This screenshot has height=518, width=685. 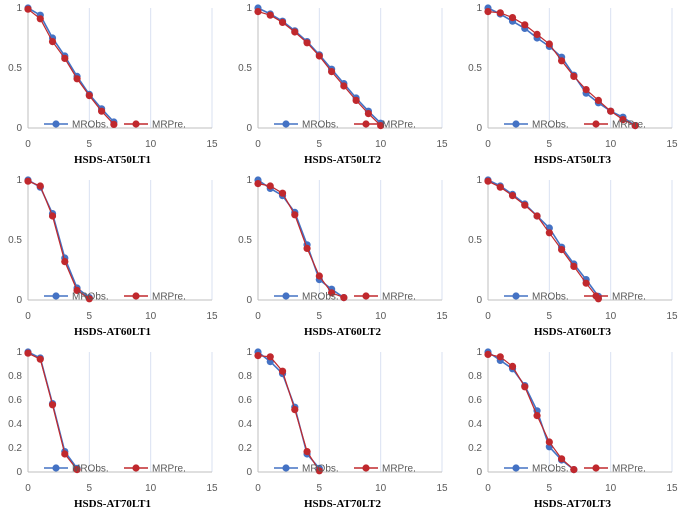 What do you see at coordinates (112, 332) in the screenshot?
I see `chart-title: HSDS-AT60LT1` at bounding box center [112, 332].